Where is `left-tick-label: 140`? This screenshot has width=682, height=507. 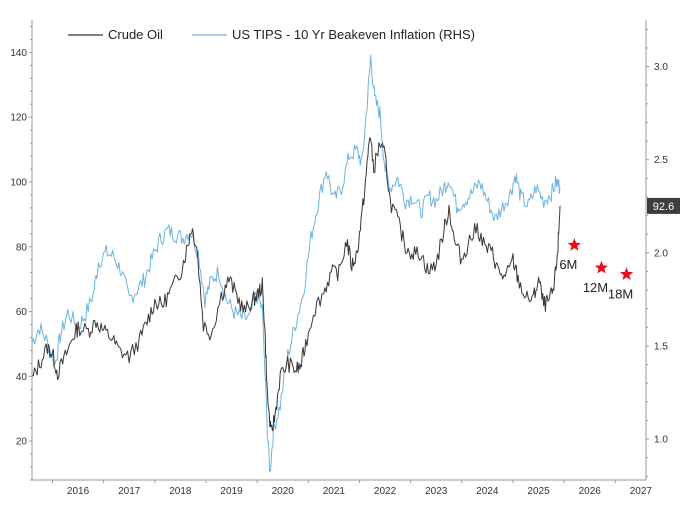 left-tick-label: 140 is located at coordinates (18, 53).